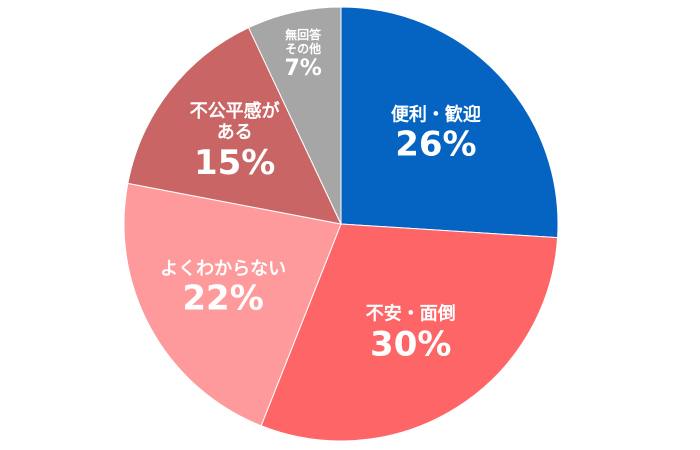  I want to click on slice-label: 不公平感がある 15%, so click(235, 141).